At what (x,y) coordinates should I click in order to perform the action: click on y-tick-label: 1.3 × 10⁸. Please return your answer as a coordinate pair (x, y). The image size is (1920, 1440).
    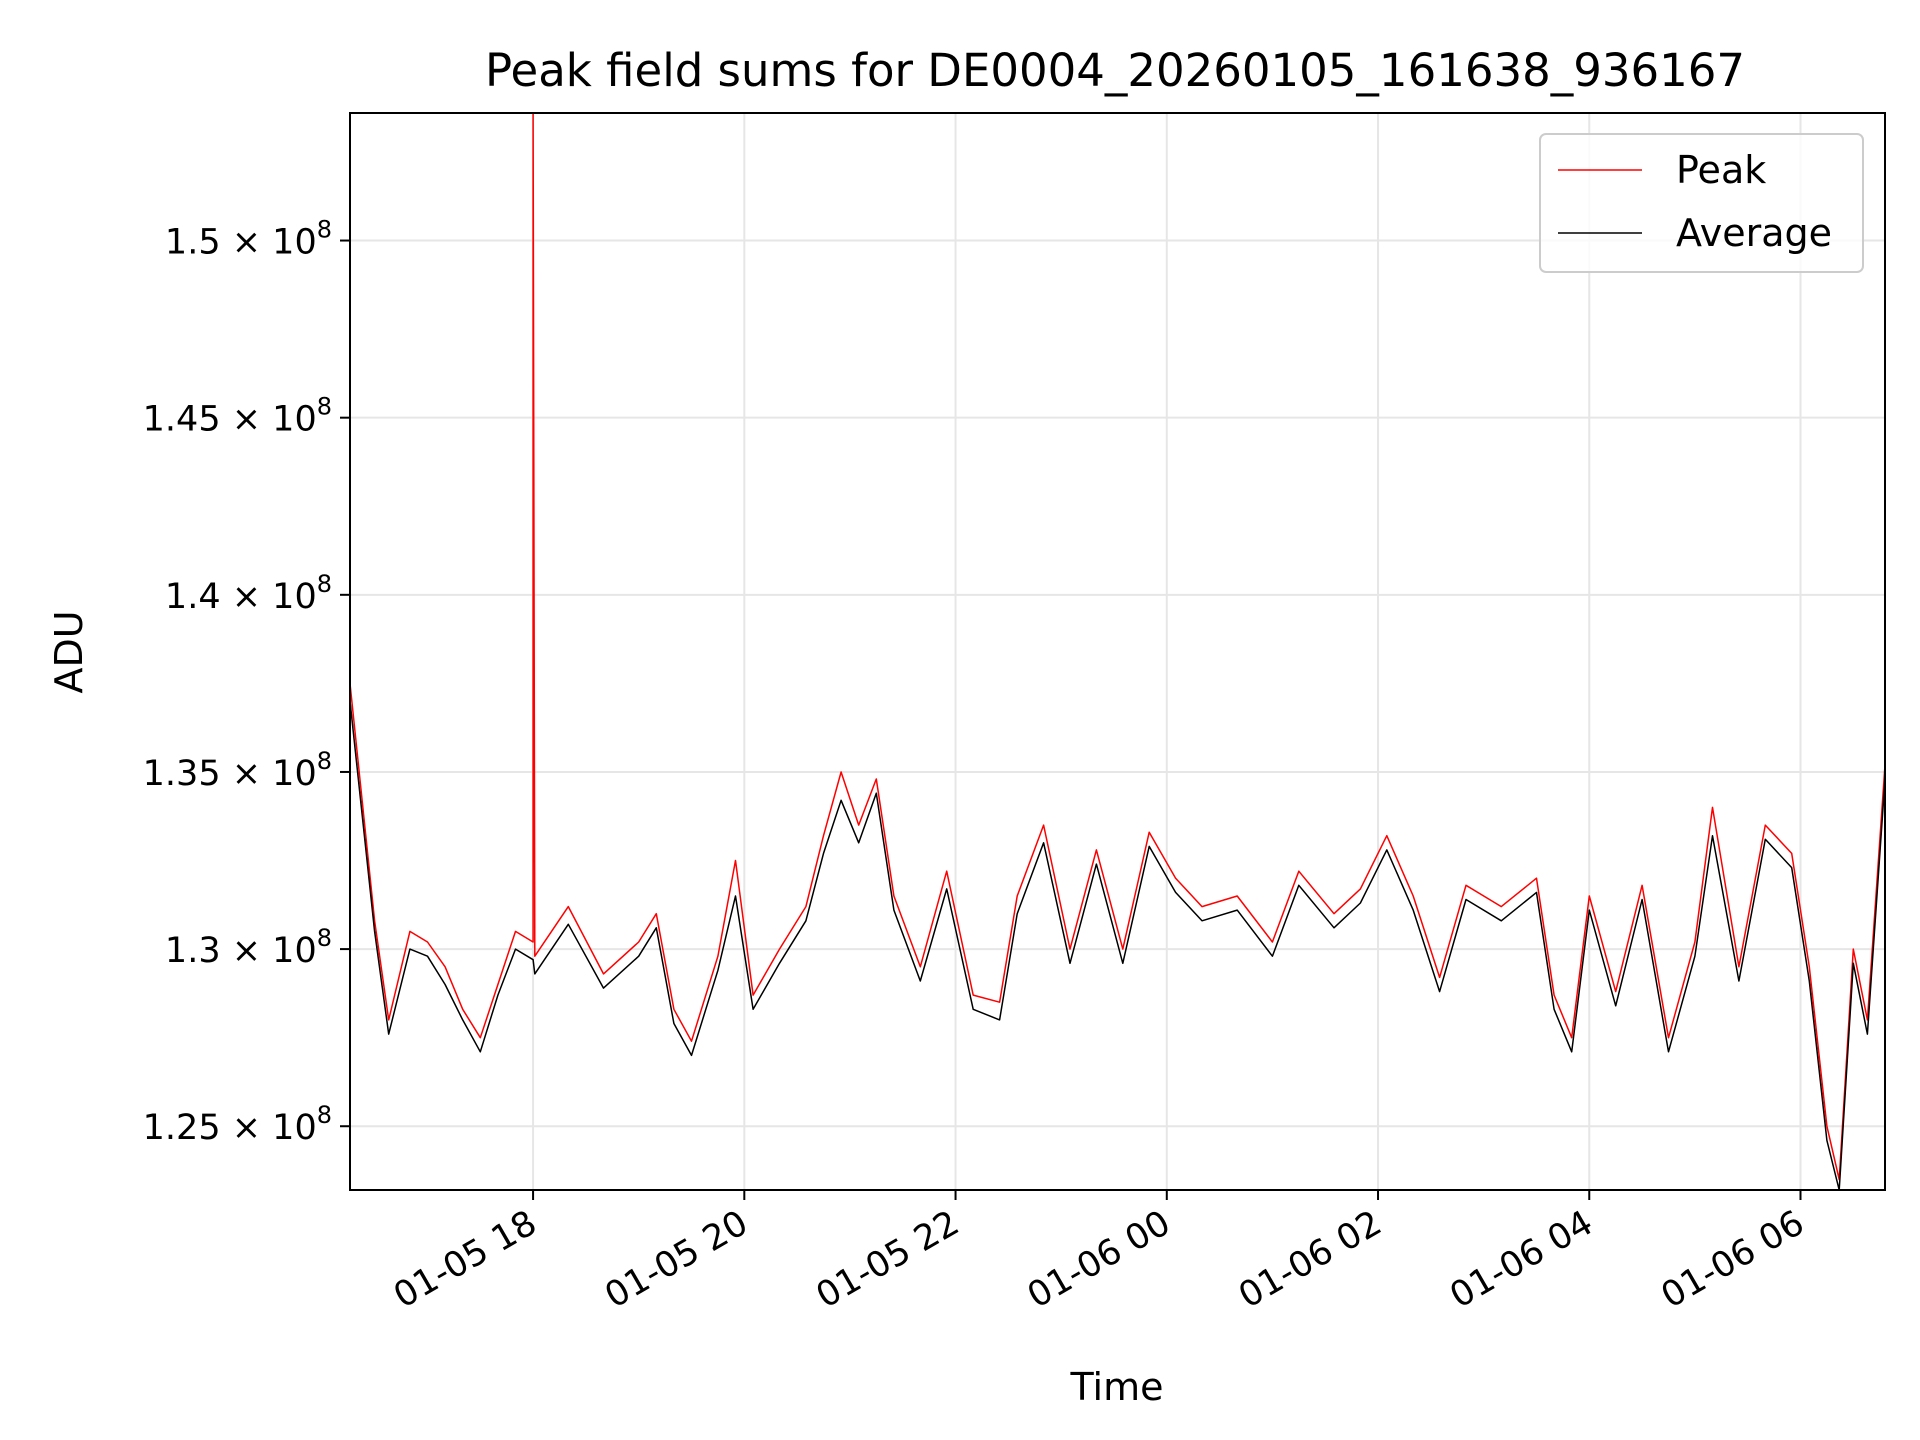
    Looking at the image, I should click on (248, 947).